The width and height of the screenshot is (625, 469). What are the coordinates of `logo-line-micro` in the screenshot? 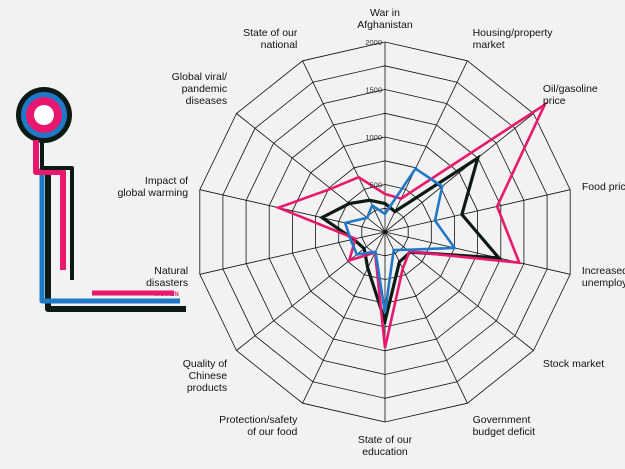 It's located at (115, 241).